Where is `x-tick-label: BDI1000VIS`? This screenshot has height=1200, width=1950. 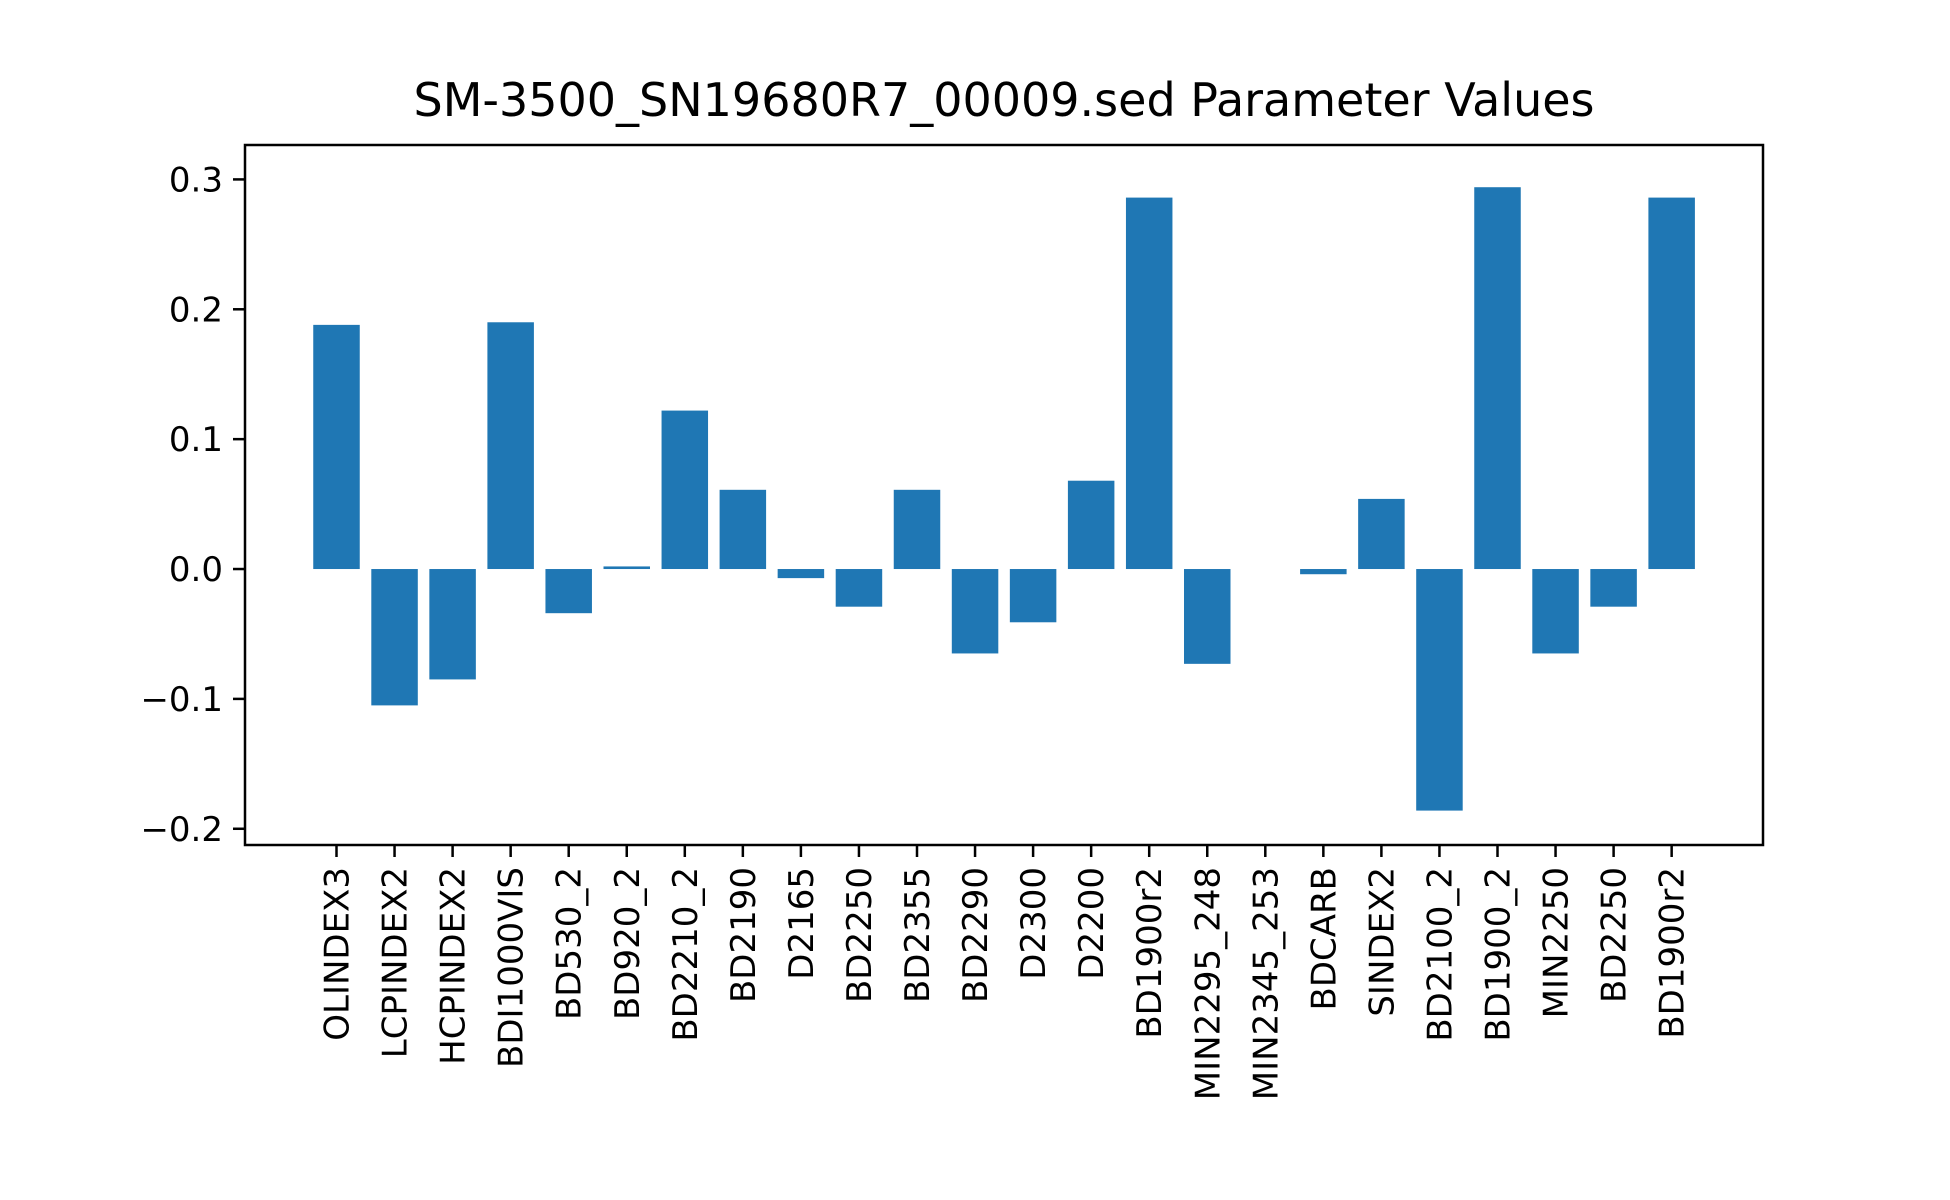 x-tick-label: BDI1000VIS is located at coordinates (512, 967).